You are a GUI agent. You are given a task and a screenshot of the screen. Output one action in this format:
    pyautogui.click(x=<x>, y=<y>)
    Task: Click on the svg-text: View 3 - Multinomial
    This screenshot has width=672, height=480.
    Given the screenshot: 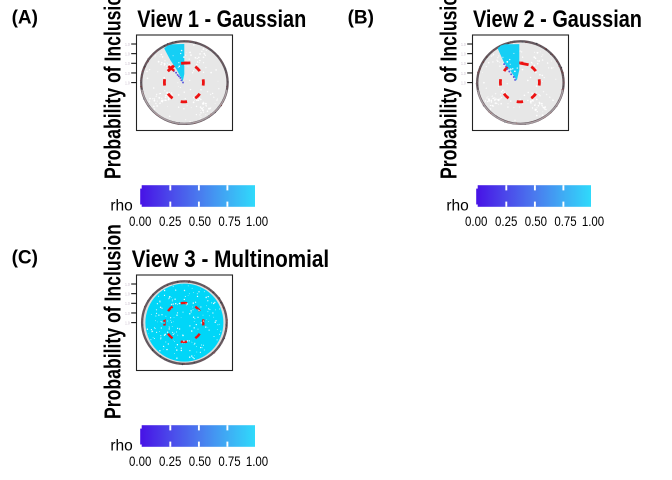 What is the action you would take?
    pyautogui.click(x=230, y=258)
    